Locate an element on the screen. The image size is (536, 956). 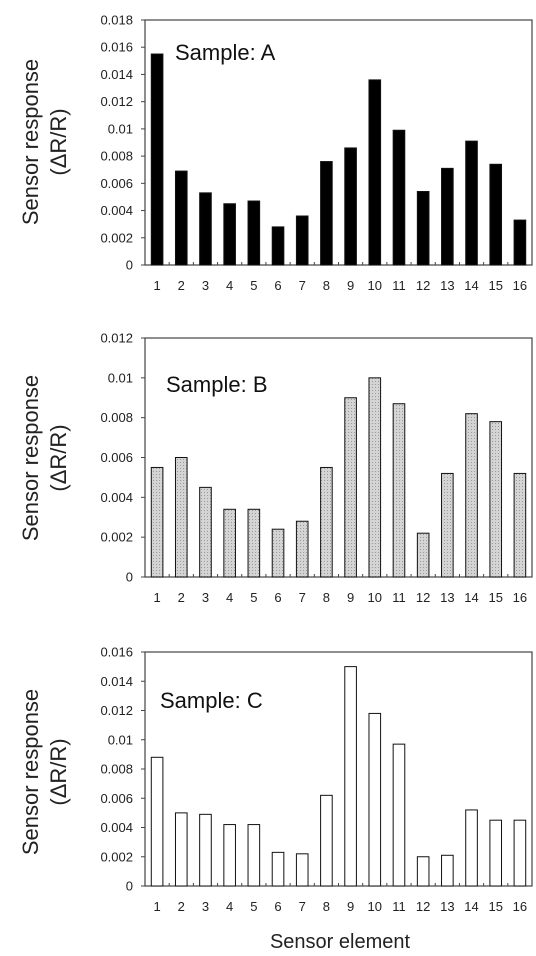
sample-annotation: Sample: B is located at coordinates (217, 384).